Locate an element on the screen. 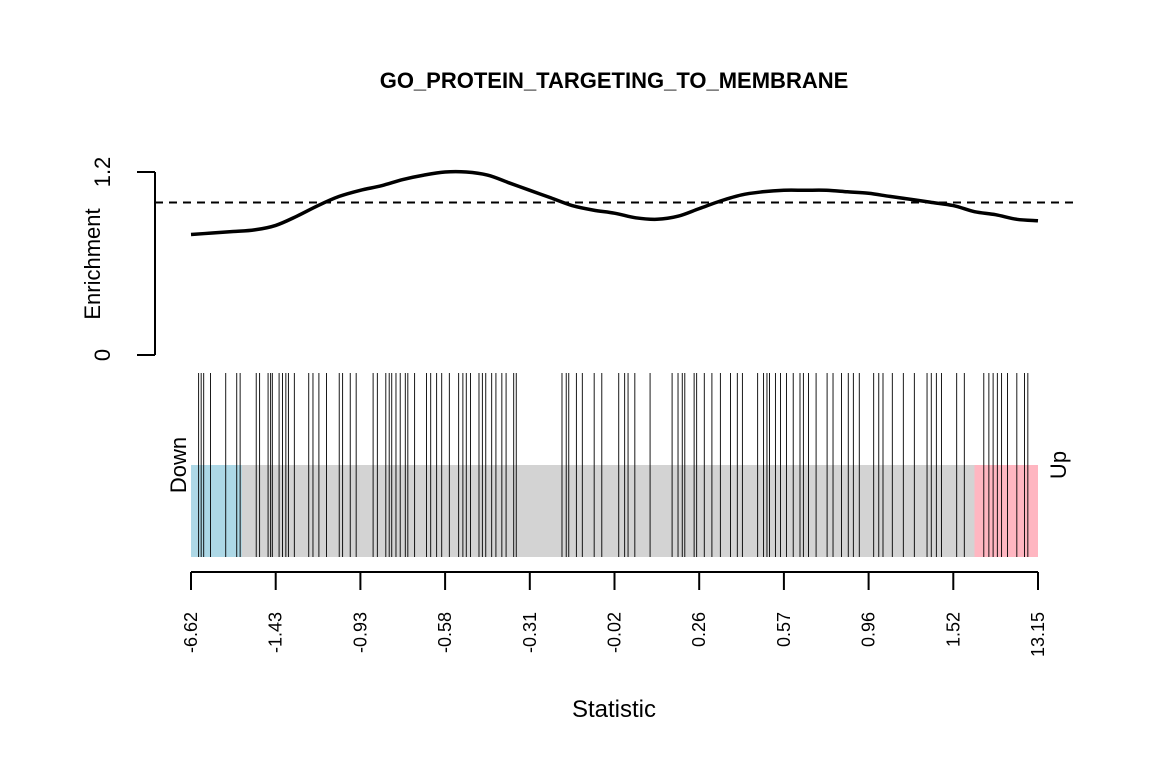 The height and width of the screenshot is (768, 1152). y-axis-label: Enrichment is located at coordinates (92, 263).